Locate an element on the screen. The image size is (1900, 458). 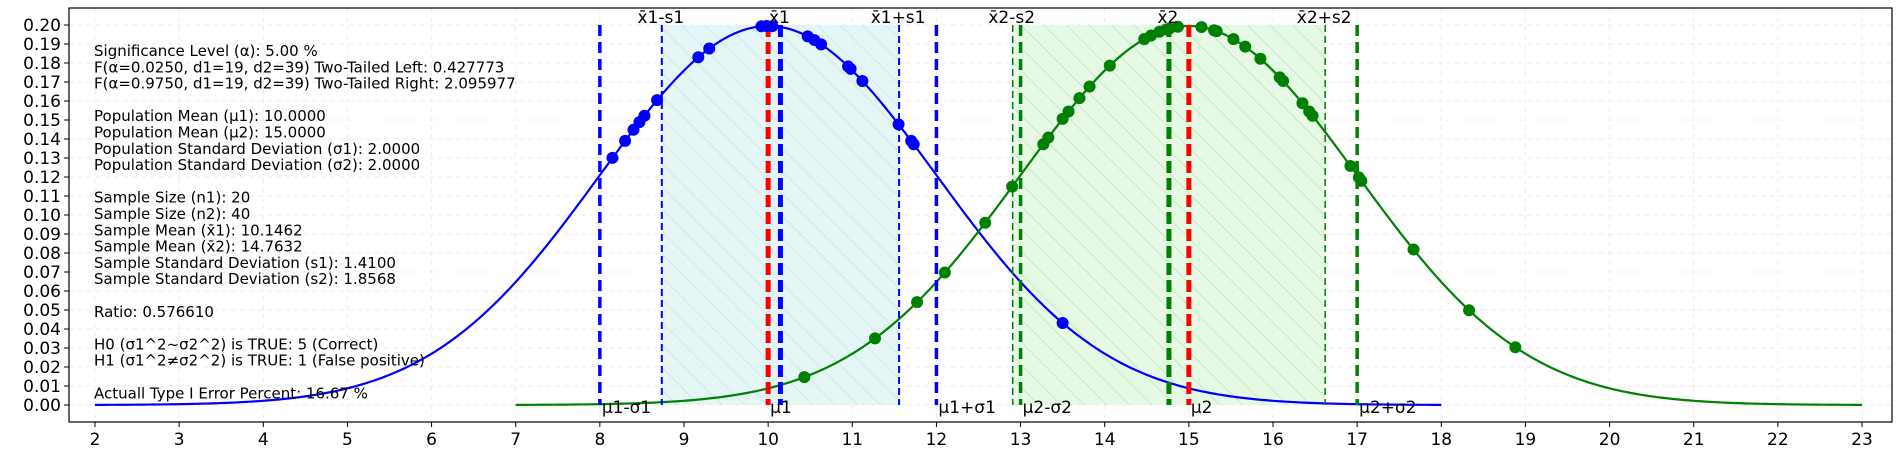
y-tick-label: 0.08 is located at coordinates (42, 254).